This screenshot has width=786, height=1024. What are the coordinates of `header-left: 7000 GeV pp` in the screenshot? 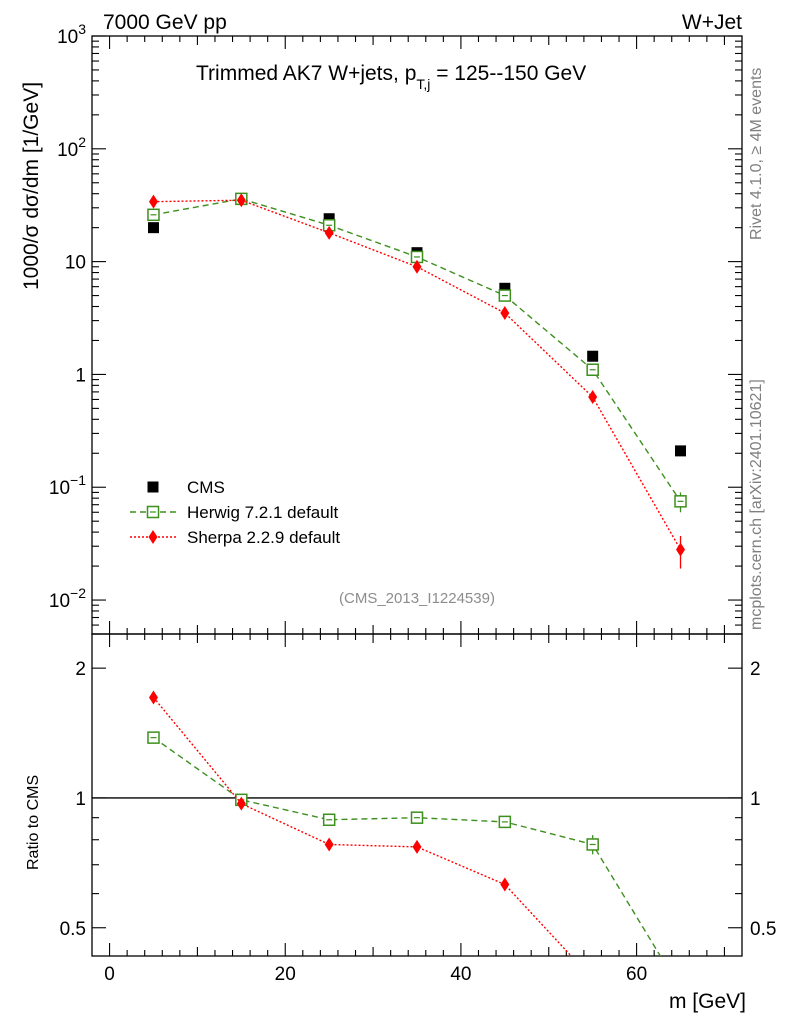 It's located at (165, 22).